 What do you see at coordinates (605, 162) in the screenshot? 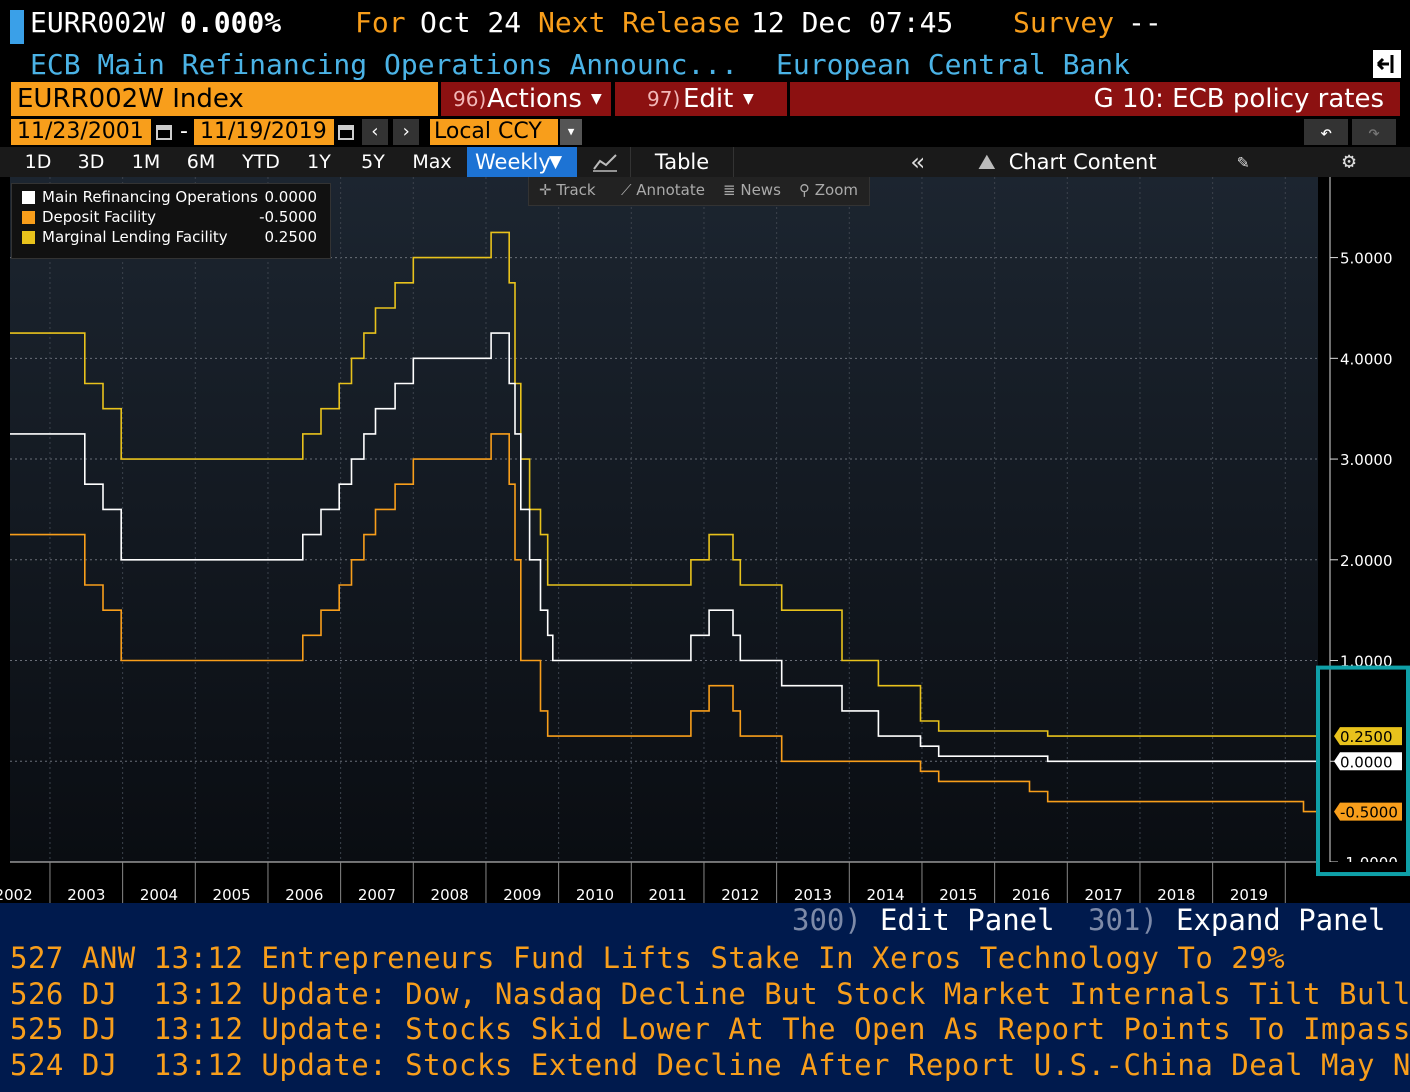
I see `chart-type-icon` at bounding box center [605, 162].